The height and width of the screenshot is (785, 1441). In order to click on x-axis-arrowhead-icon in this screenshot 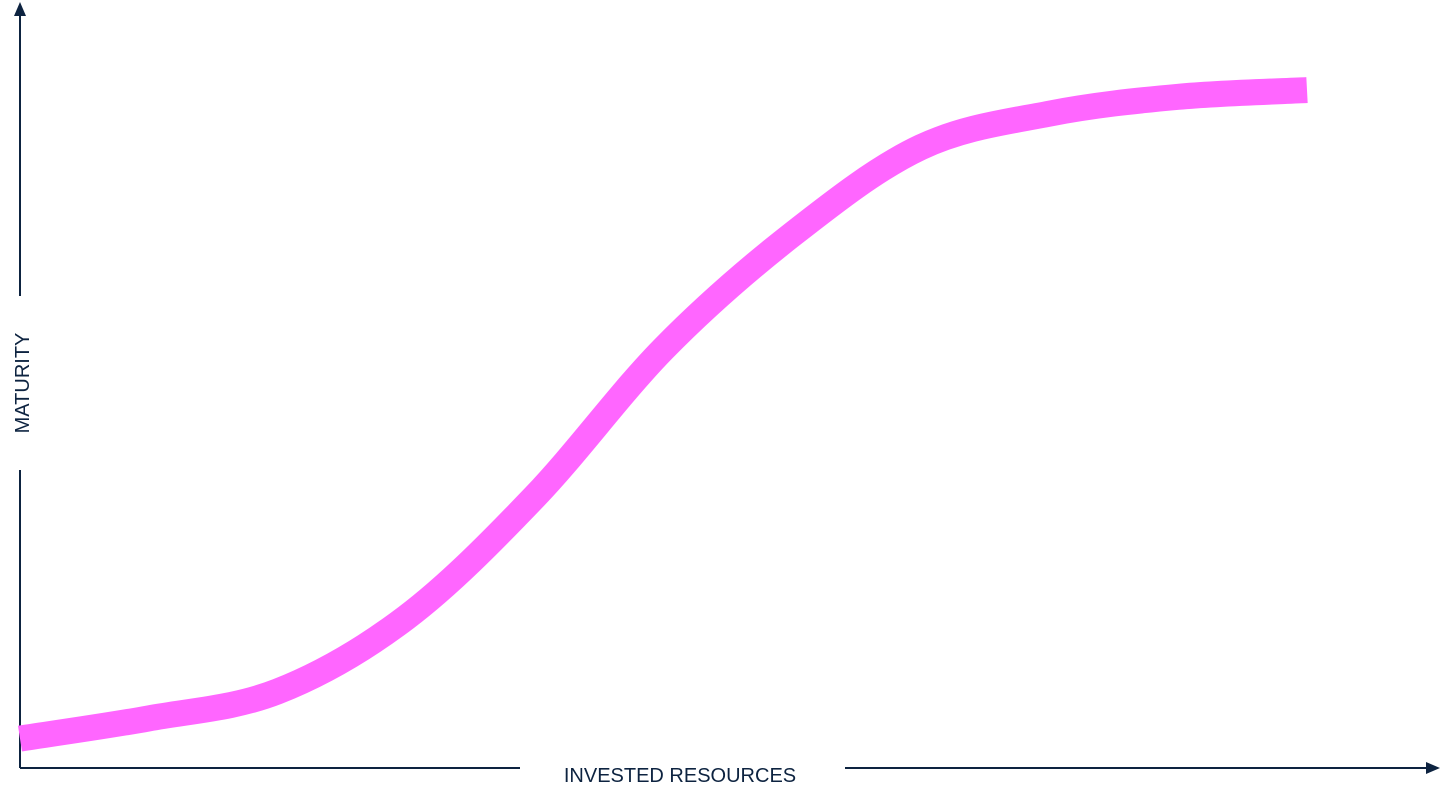, I will do `click(1433, 768)`.